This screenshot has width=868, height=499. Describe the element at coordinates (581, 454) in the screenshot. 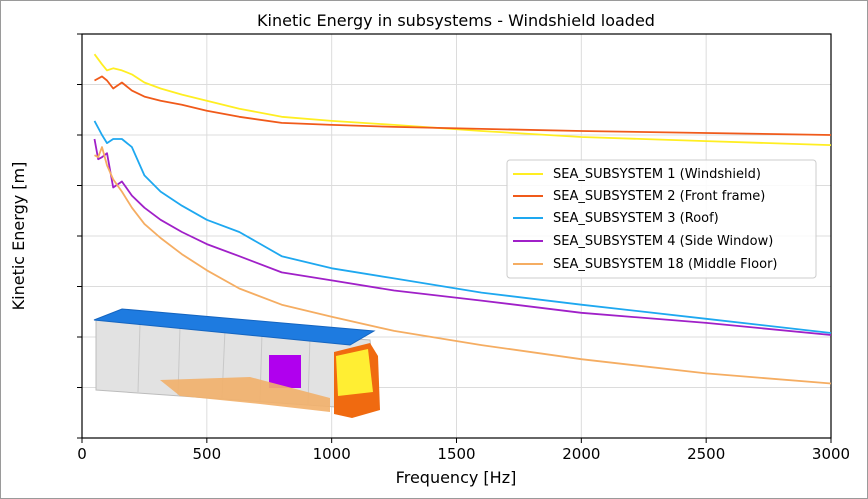

I see `x-tick-label: 2000` at that location.